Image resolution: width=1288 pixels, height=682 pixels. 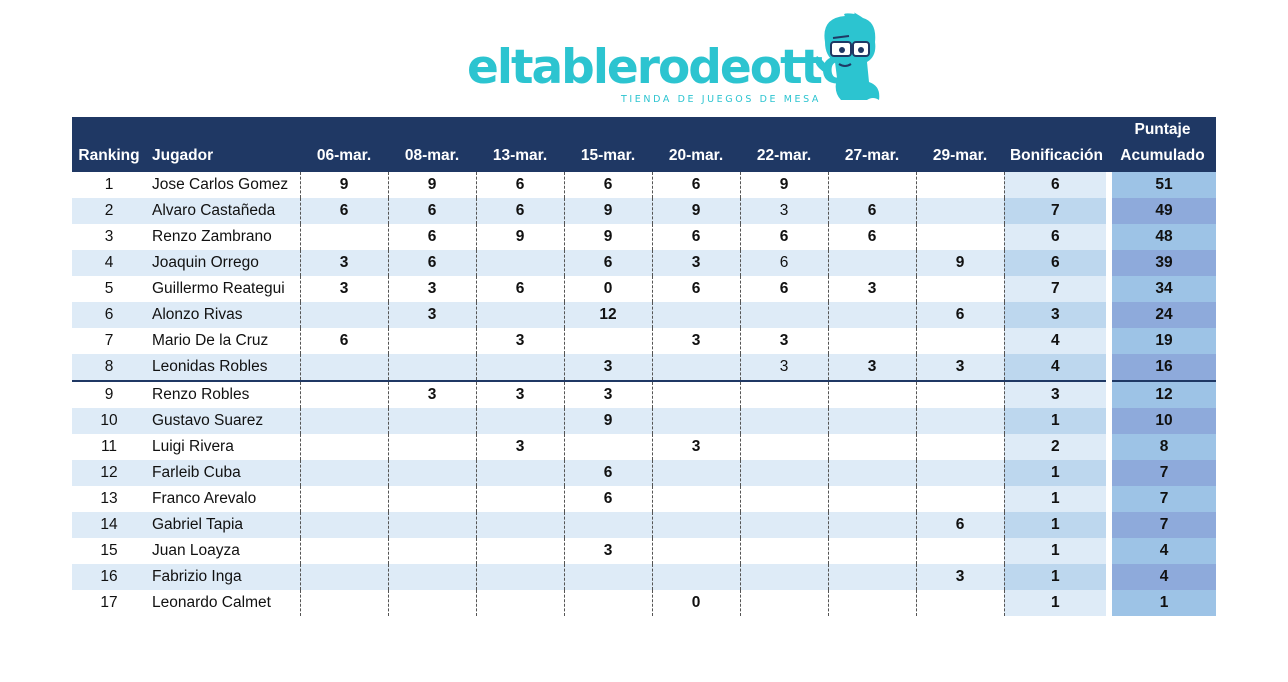 I want to click on total-cell: 8, so click(x=1161, y=447).